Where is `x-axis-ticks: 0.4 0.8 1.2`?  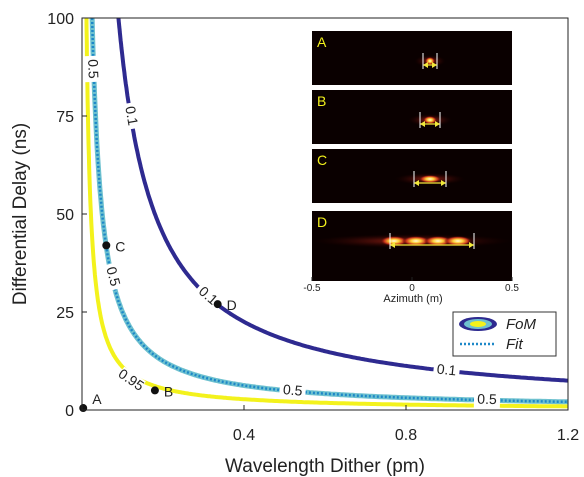
x-axis-ticks: 0.4 0.8 1.2 is located at coordinates (406, 424).